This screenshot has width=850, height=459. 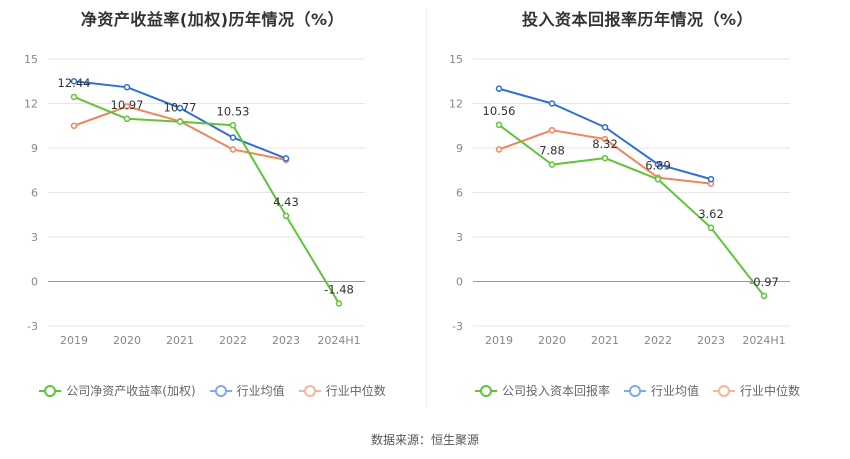 What do you see at coordinates (286, 202) in the screenshot?
I see `data-label: 4.43` at bounding box center [286, 202].